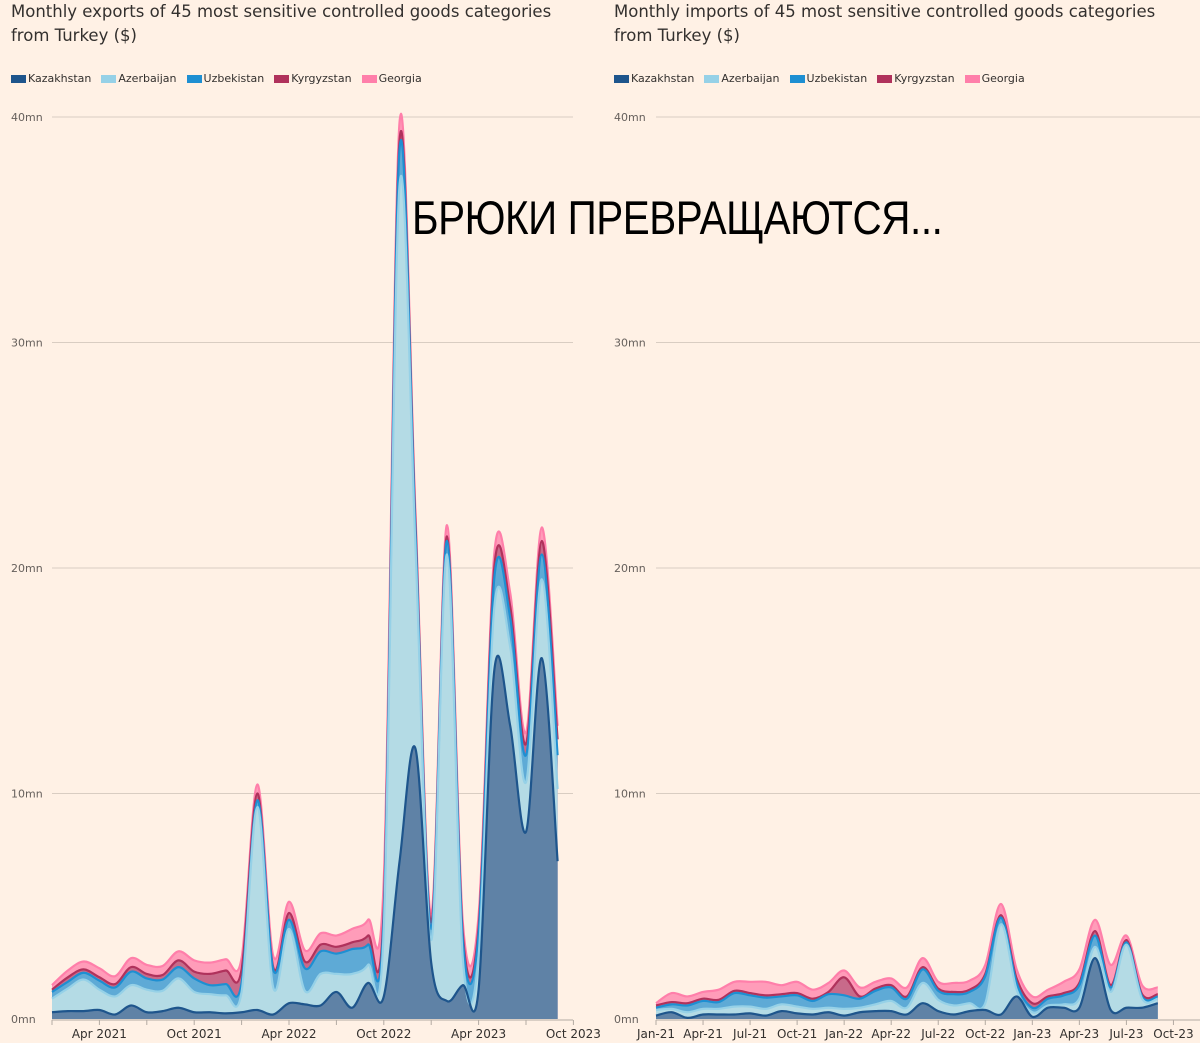 This screenshot has height=1043, width=1200. What do you see at coordinates (1080, 1034) in the screenshot?
I see `x-tick-label: Apr-23` at bounding box center [1080, 1034].